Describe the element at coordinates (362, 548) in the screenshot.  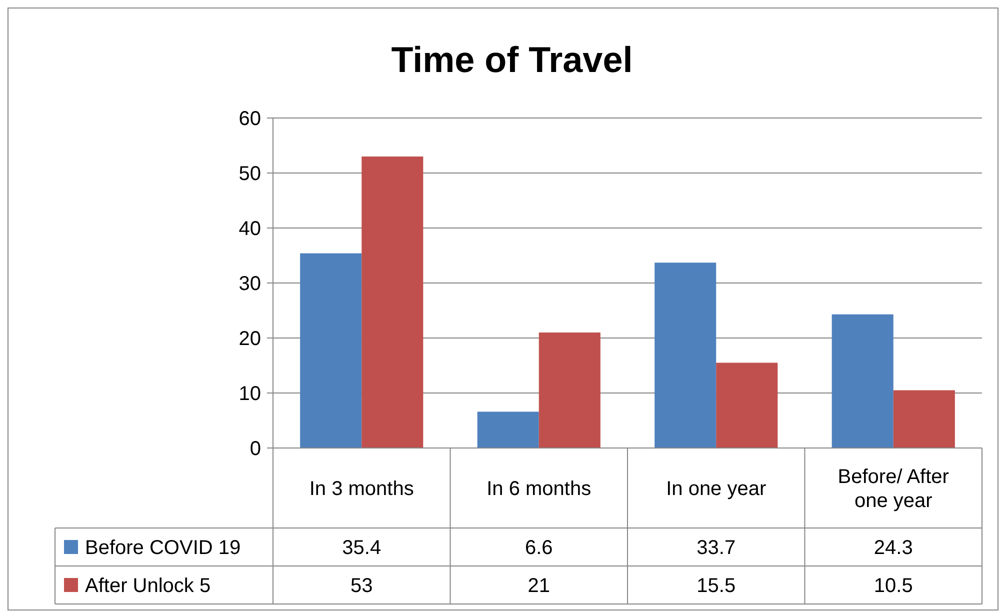
I see `data-label: 35.4` at that location.